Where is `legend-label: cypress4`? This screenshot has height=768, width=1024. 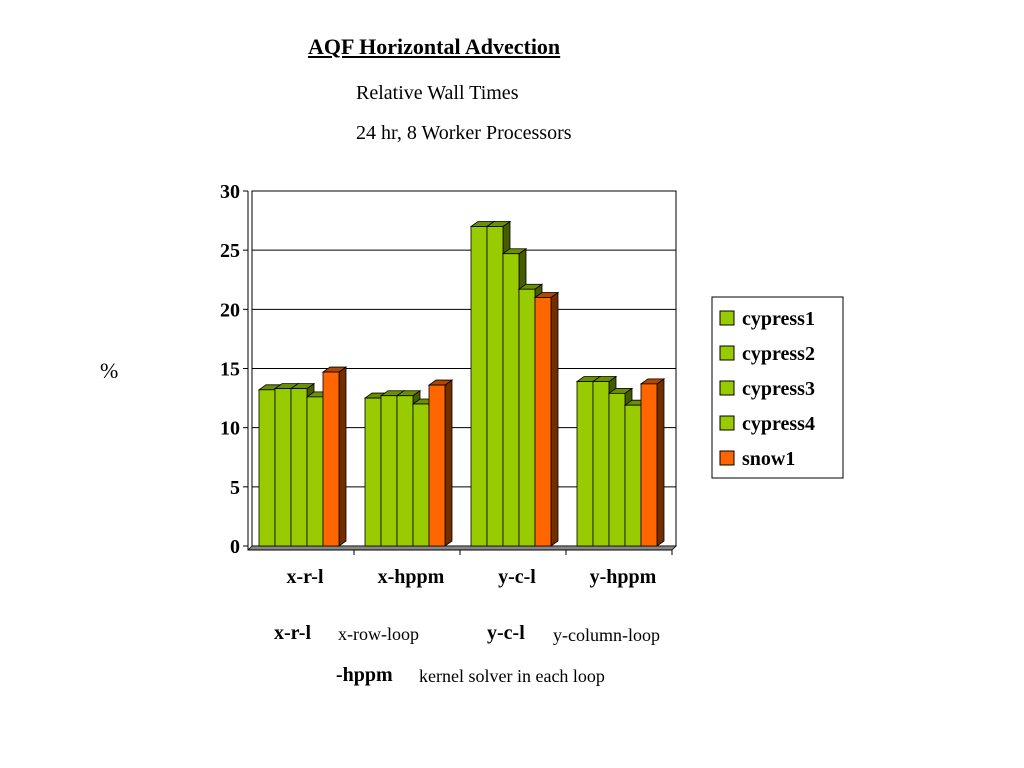
legend-label: cypress4 is located at coordinates (778, 424).